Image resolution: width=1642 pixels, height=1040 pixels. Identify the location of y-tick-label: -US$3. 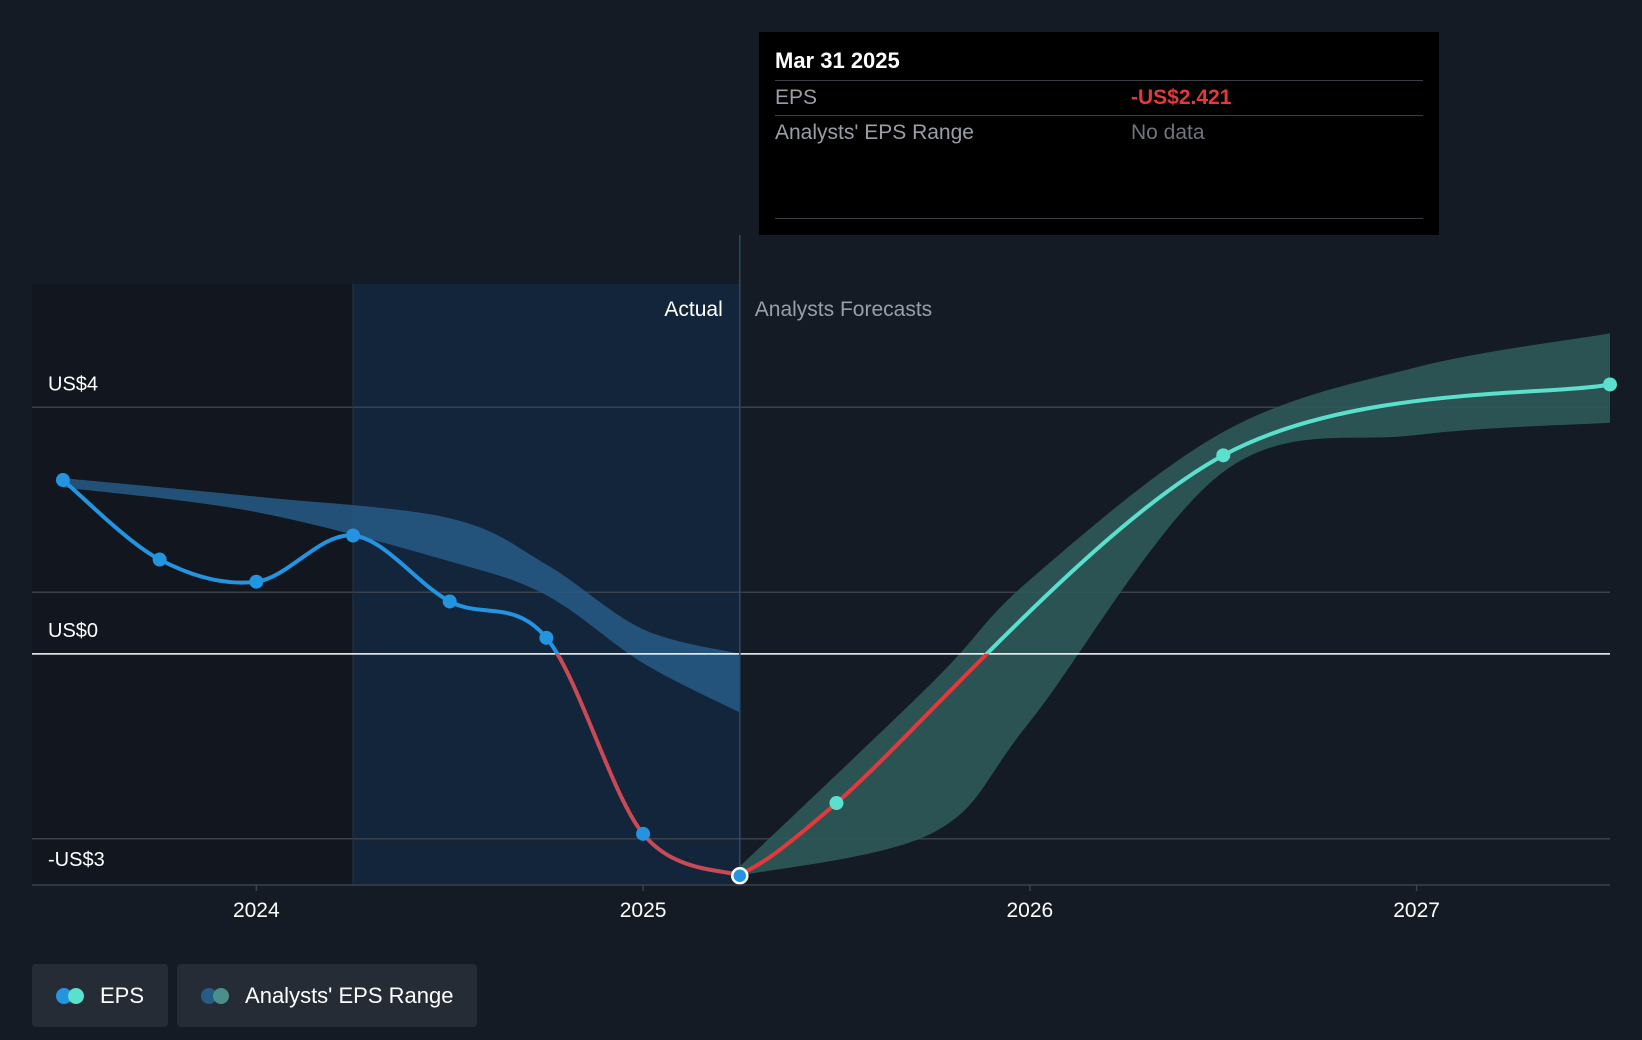
(76, 860).